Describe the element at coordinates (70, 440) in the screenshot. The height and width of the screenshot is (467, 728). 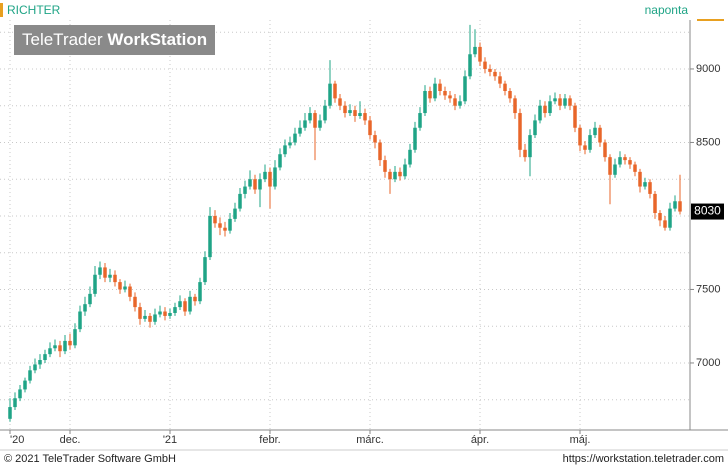
I see `x-tick-label: dec.` at that location.